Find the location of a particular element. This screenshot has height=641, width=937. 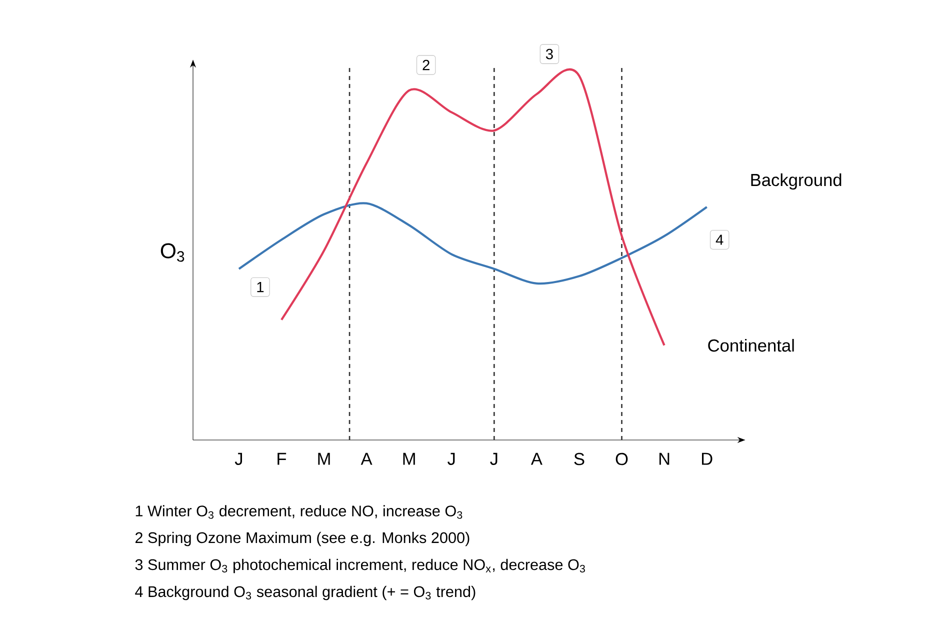

text: 2 is located at coordinates (426, 65).